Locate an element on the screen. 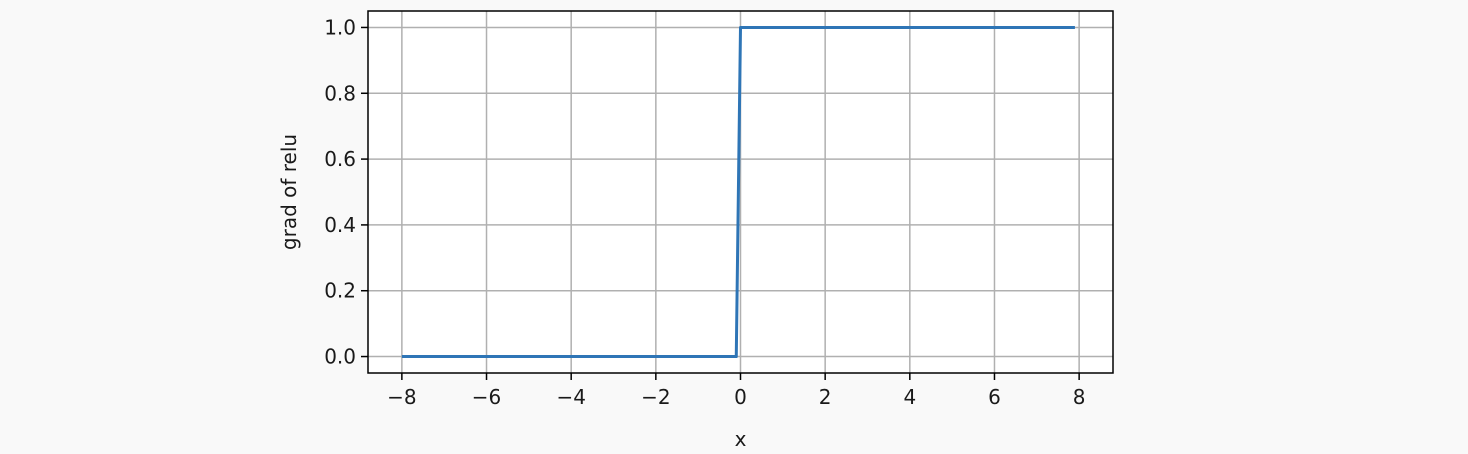 The image size is (1468, 454). y-tick-label: 0.6 is located at coordinates (340, 159).